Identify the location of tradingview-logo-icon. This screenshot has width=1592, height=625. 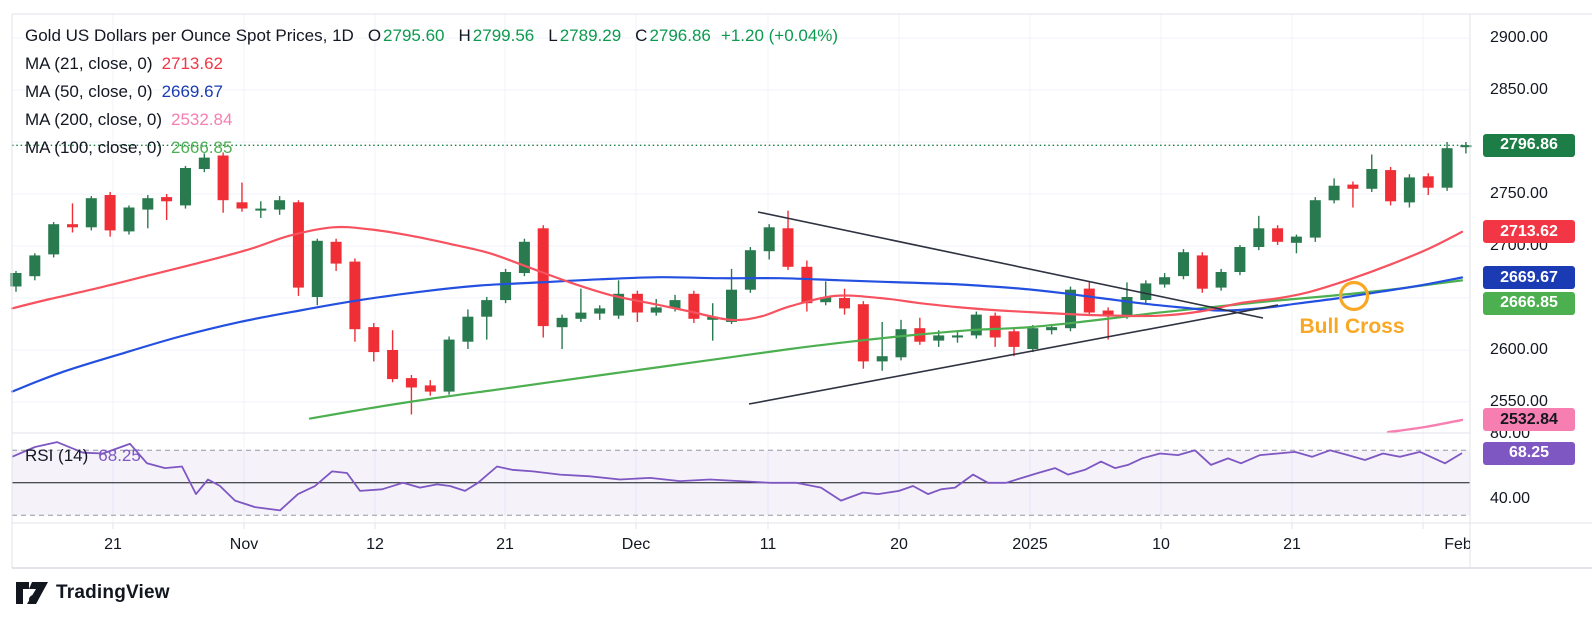
(32, 593).